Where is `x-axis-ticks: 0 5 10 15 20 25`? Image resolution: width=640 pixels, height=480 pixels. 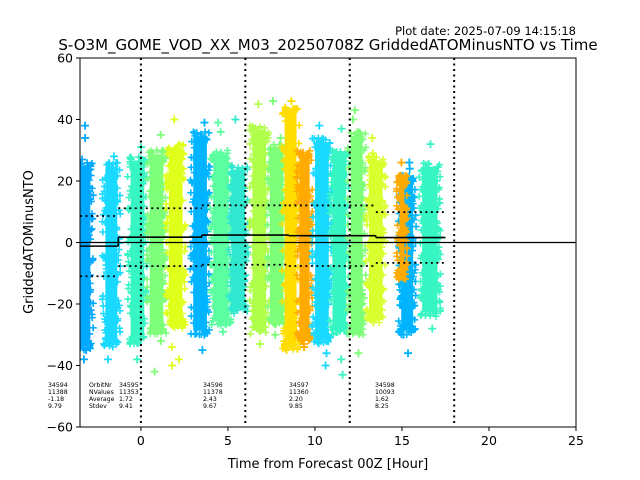 x-axis-ticks: 0 5 10 15 20 25 is located at coordinates (360, 437).